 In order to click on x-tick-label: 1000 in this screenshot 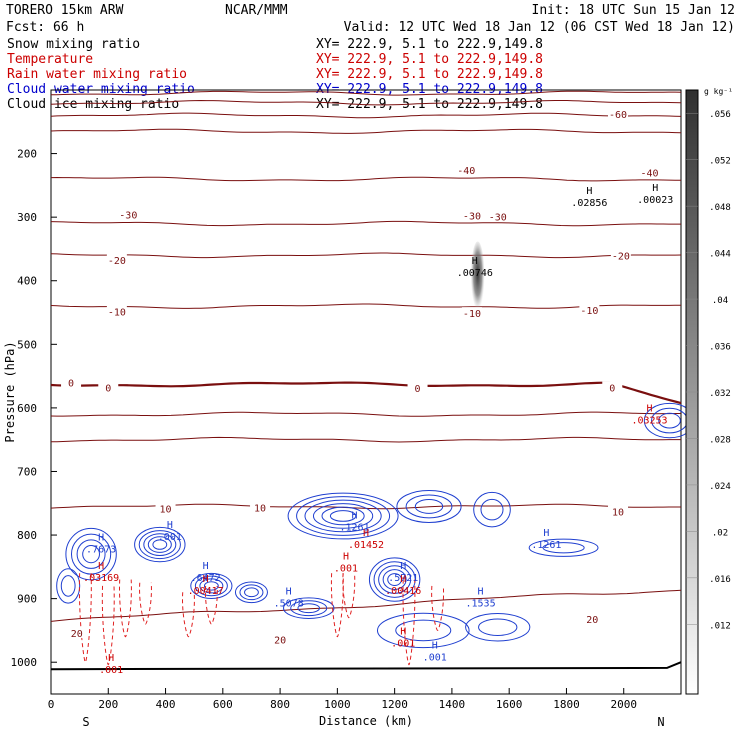, I will do `click(337, 704)`.